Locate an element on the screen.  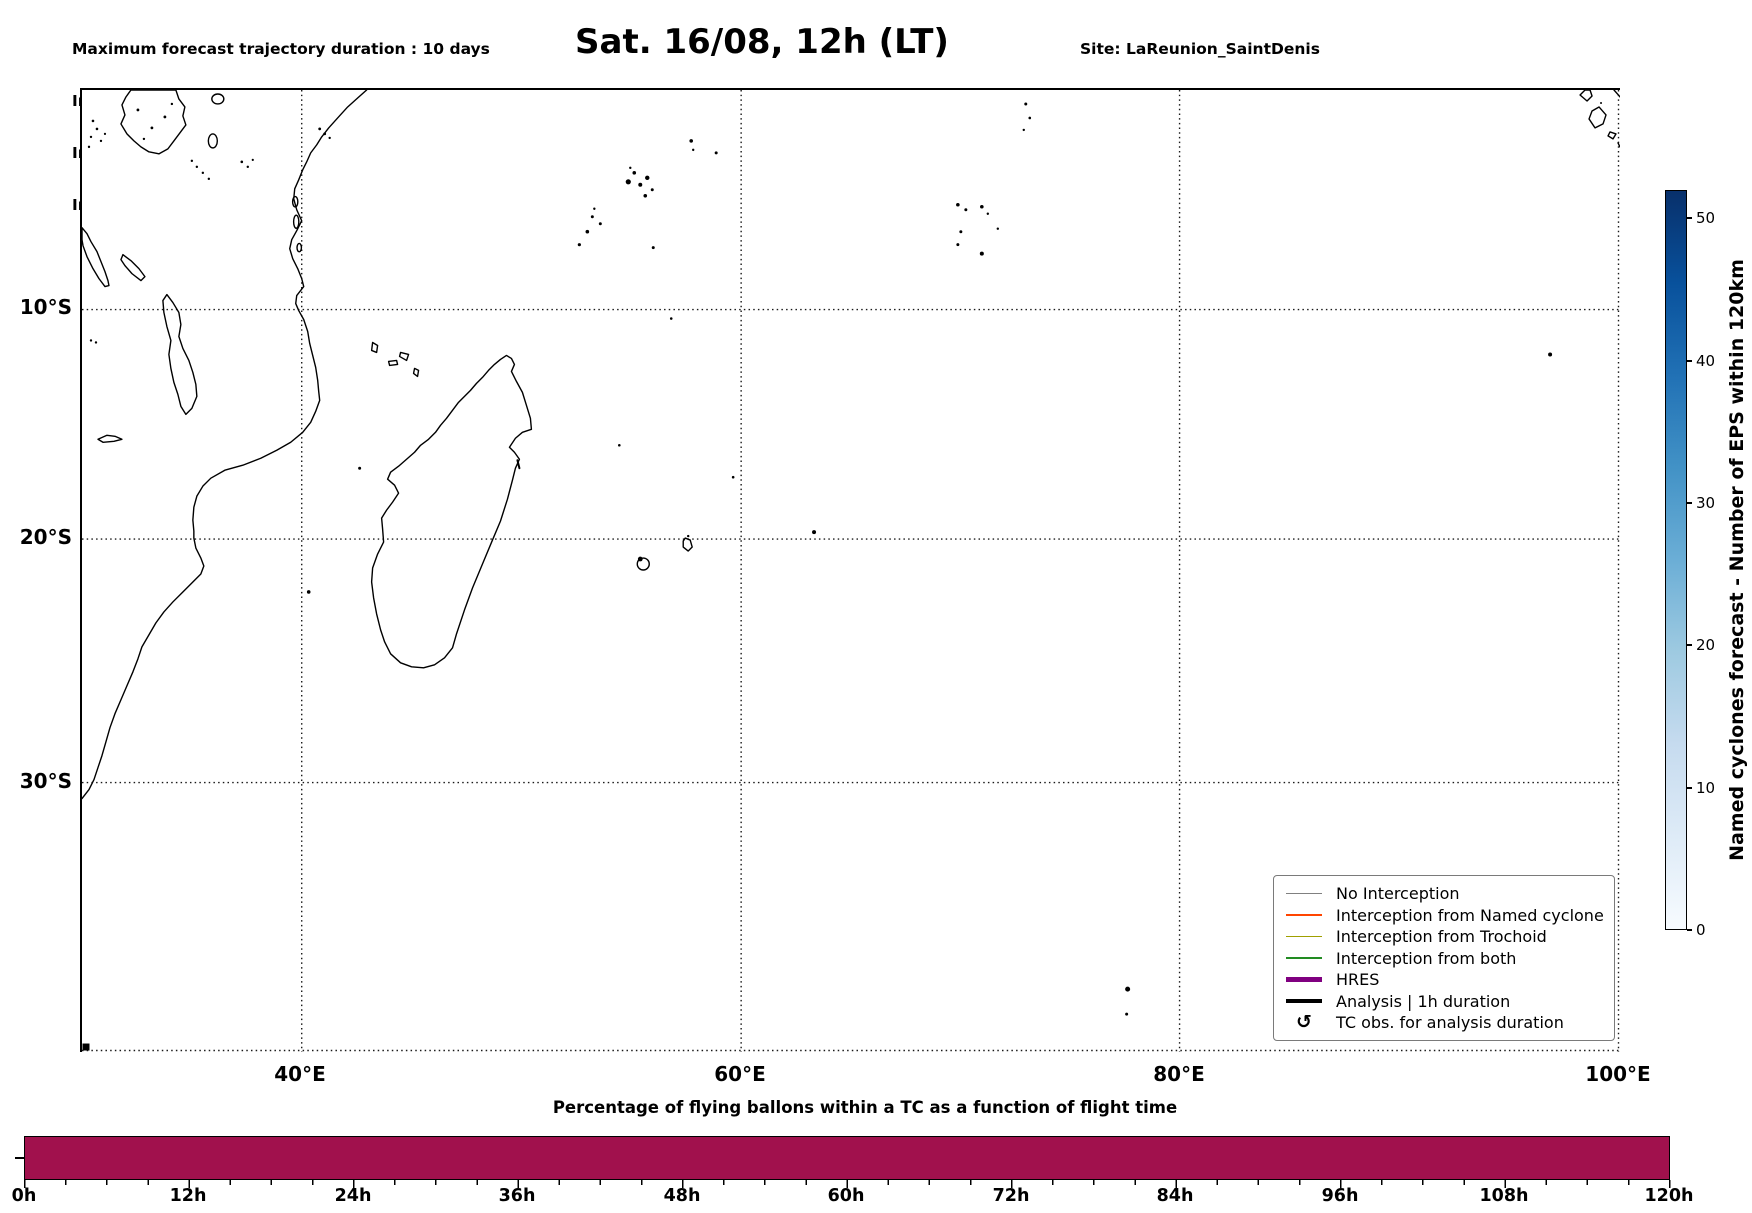
map-xtick-60e: 60°E is located at coordinates (740, 1074).